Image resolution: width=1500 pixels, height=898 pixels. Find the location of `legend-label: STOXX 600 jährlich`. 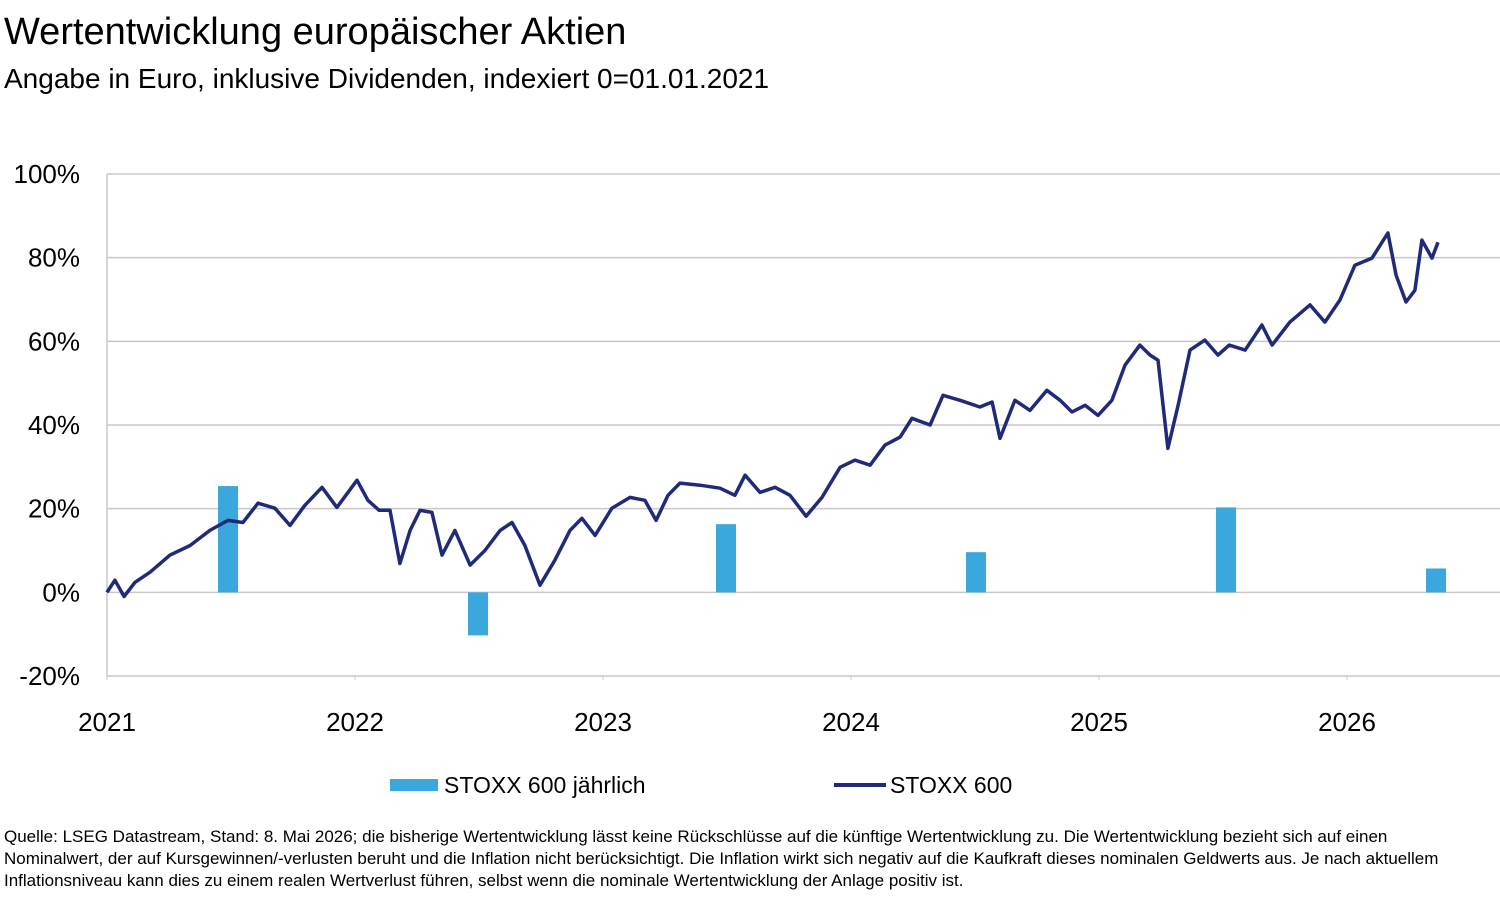

legend-label: STOXX 600 jährlich is located at coordinates (545, 785).